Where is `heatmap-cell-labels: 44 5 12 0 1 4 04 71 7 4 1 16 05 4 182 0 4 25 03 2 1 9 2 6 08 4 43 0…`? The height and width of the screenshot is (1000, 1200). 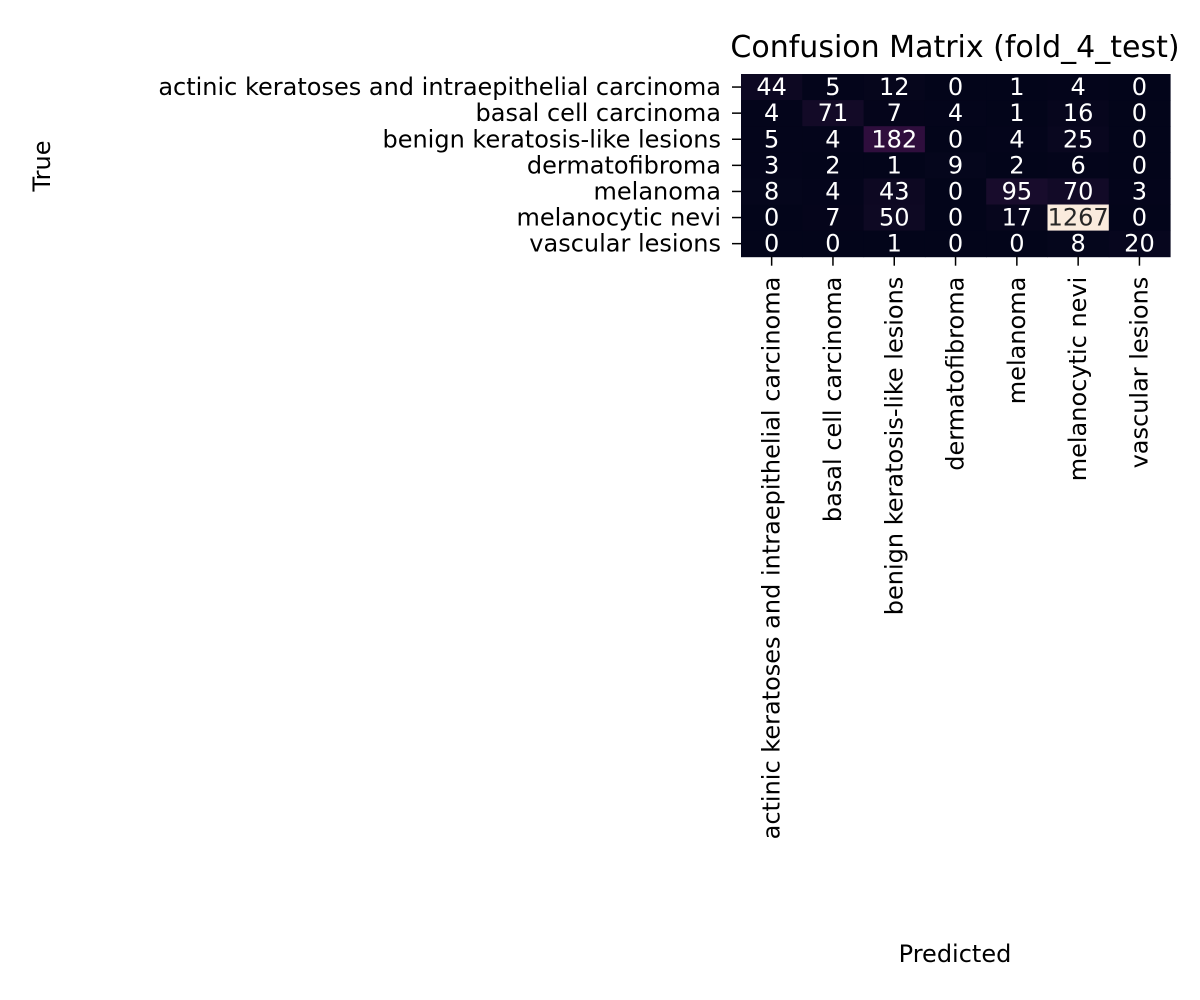
heatmap-cell-labels: 44 5 12 0 1 4 04 71 7 4 1 16 05 4 182 0 4 25 03 2 1 9 2 6 08 4 43 0… is located at coordinates (955, 165).